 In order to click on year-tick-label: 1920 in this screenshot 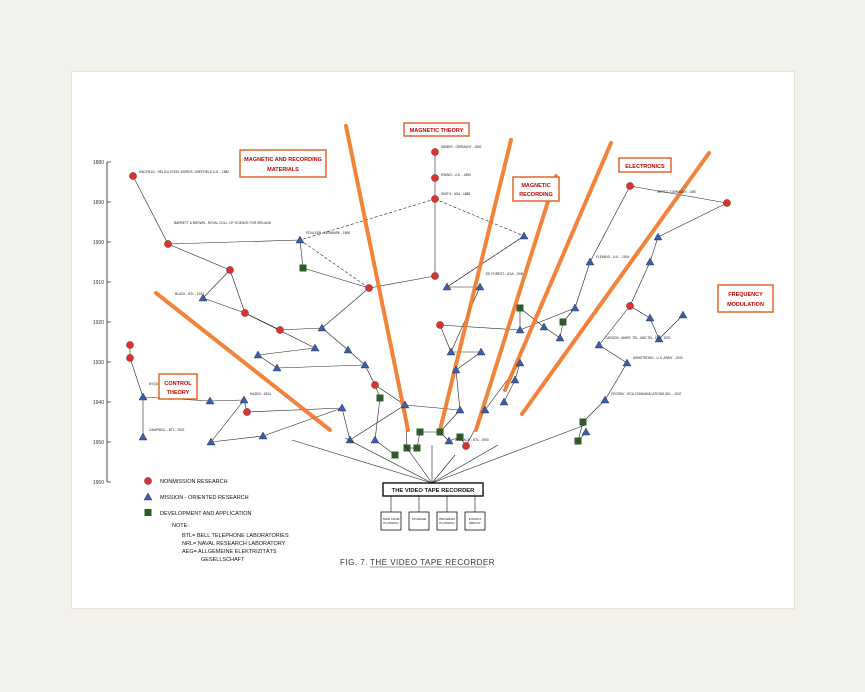, I will do `click(98, 323)`.